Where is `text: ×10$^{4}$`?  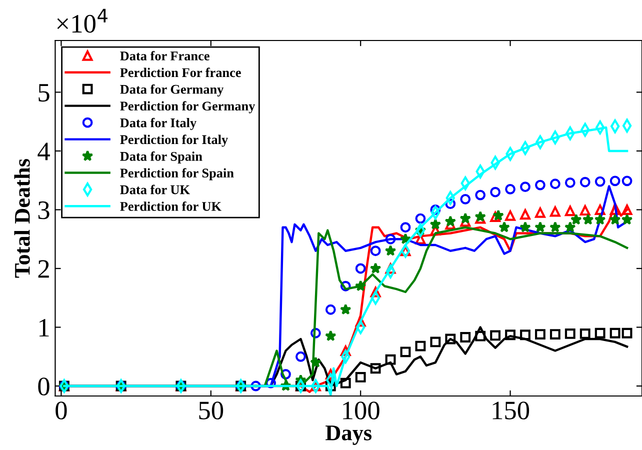 text: ×10$^{4}$ is located at coordinates (82, 20).